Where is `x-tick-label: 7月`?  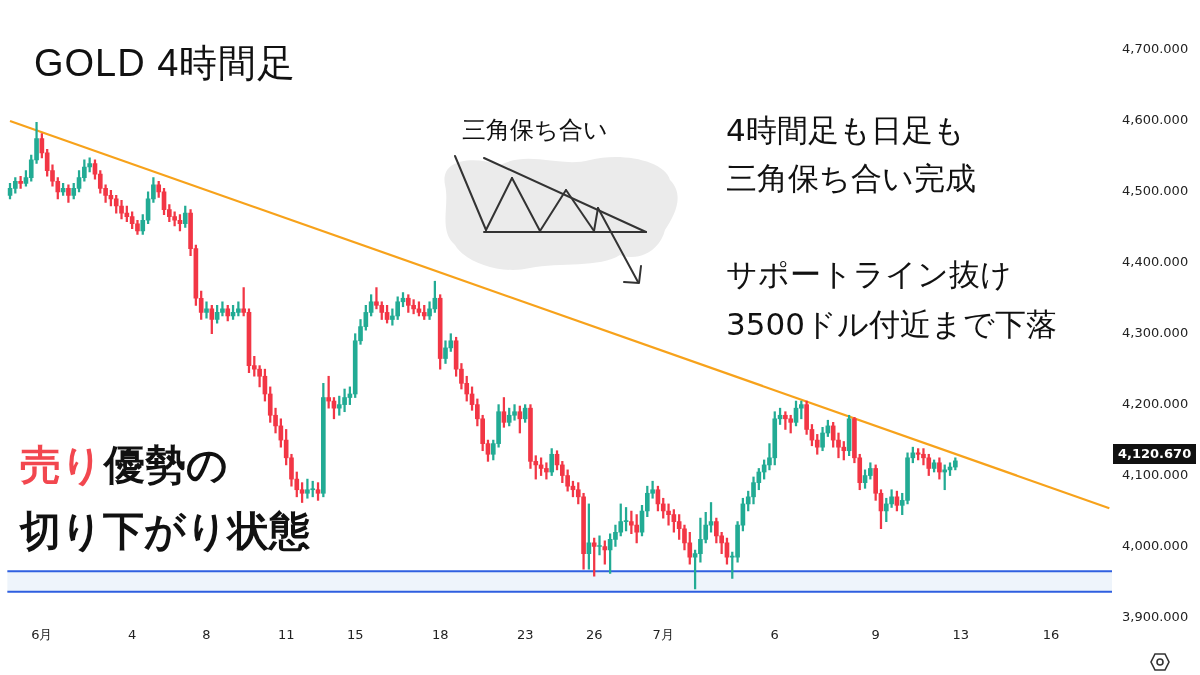 x-tick-label: 7月 is located at coordinates (663, 634).